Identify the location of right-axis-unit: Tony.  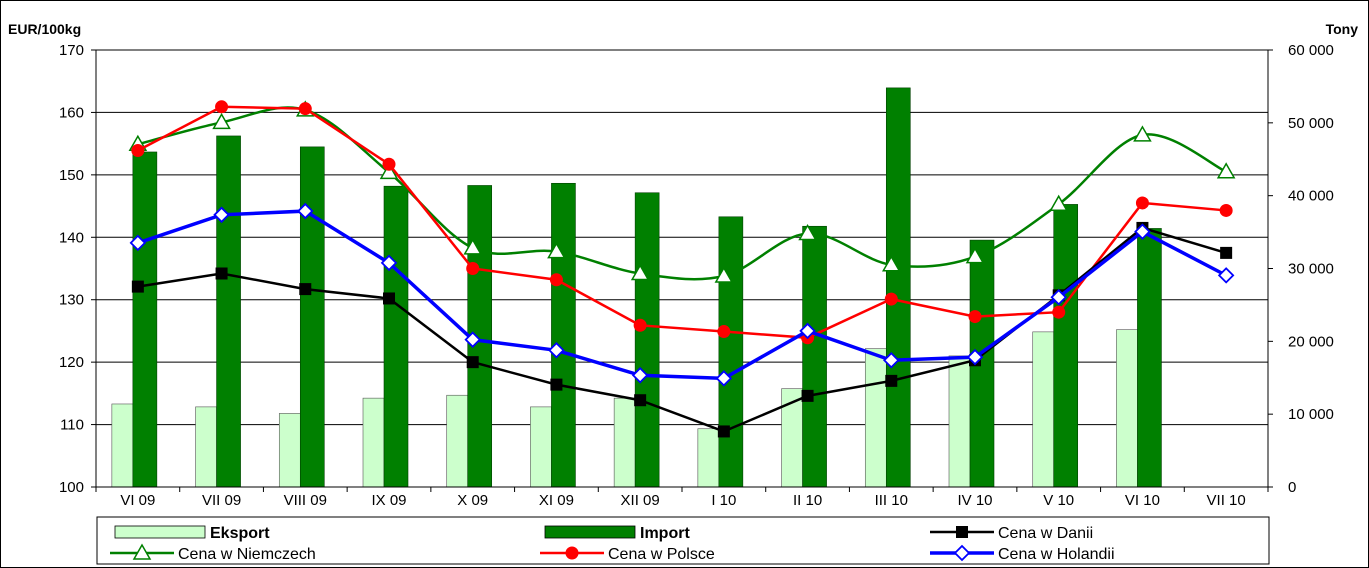
(1342, 29).